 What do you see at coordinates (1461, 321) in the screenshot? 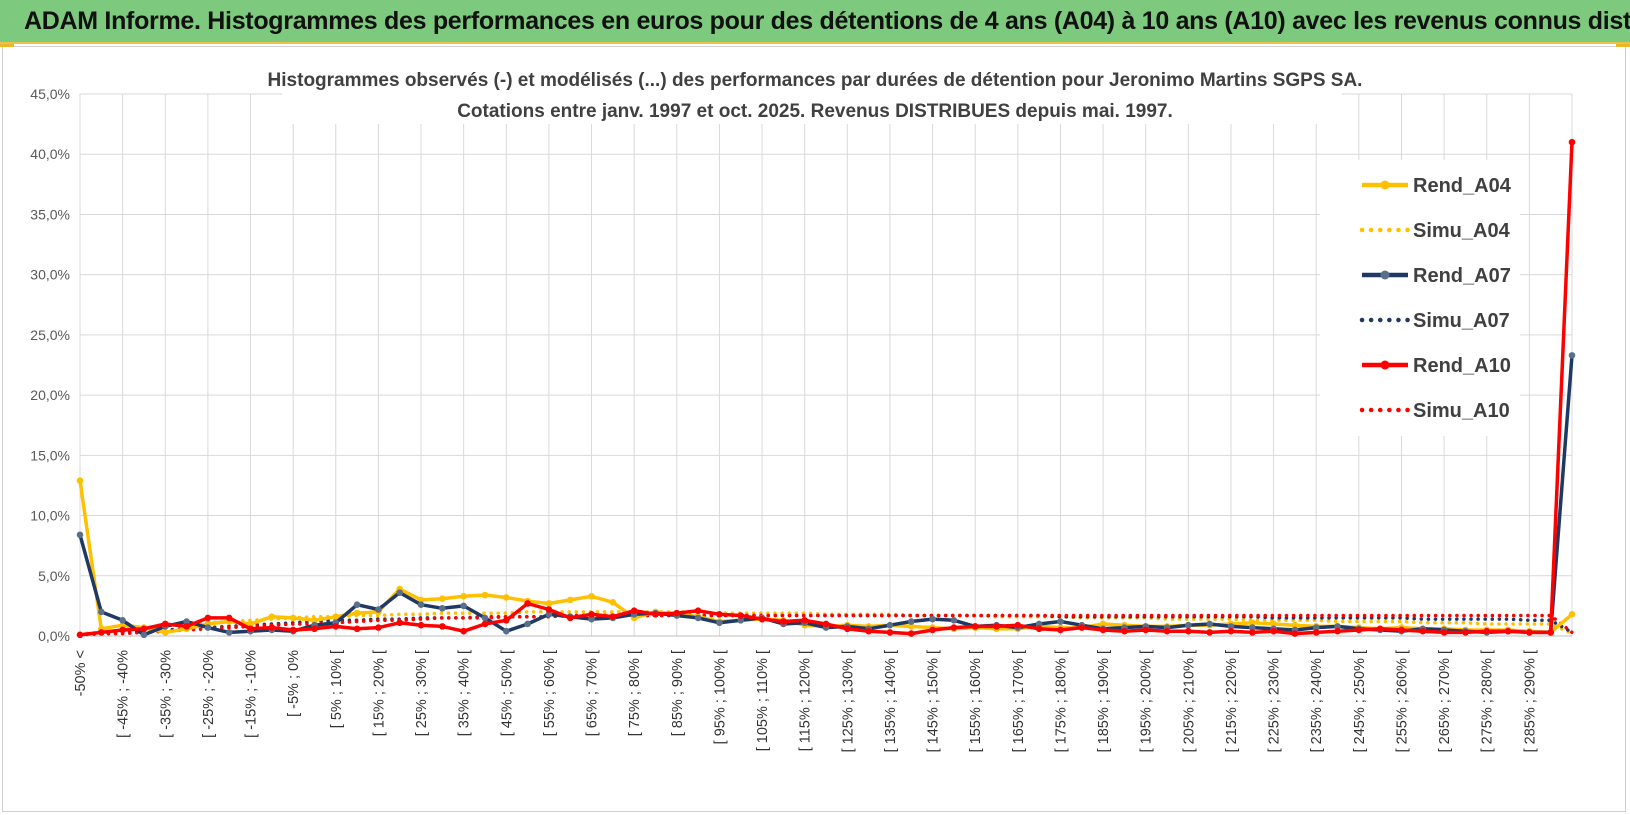
I see `legend-label: Simu_A07` at bounding box center [1461, 321].